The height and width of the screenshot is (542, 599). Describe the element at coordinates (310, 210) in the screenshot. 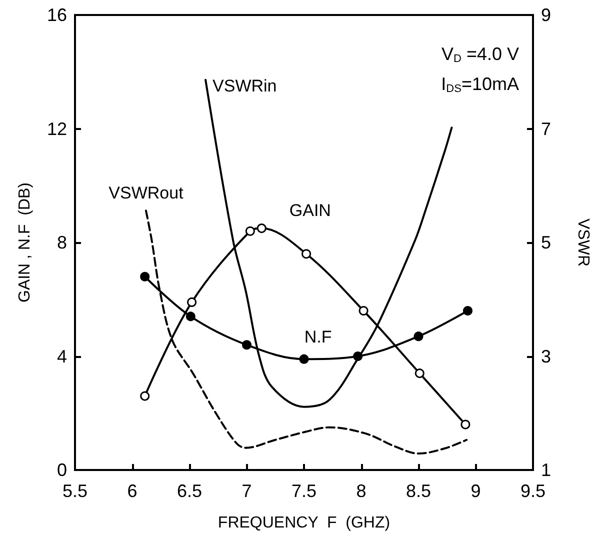

I see `series-label: GAIN` at that location.